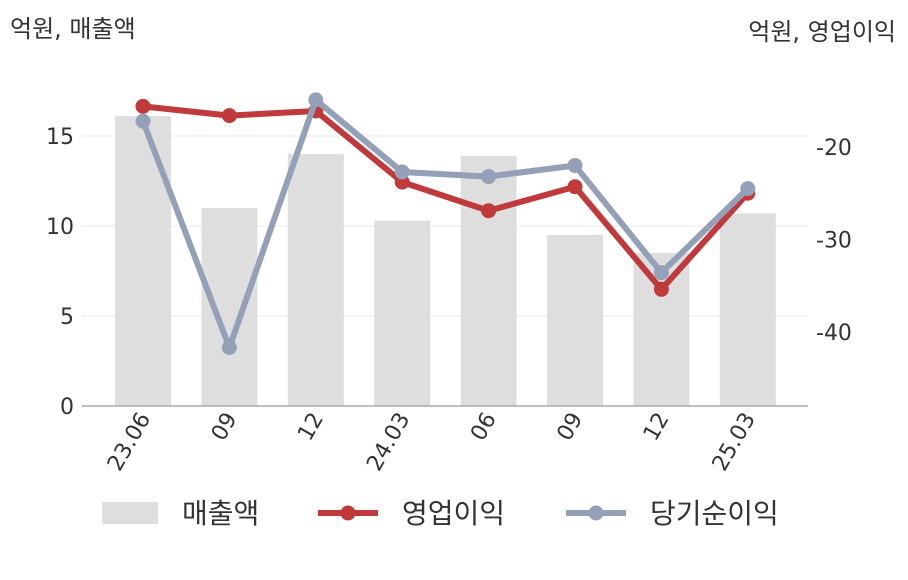 The image size is (908, 580). Describe the element at coordinates (73, 29) in the screenshot. I see `left-axis-label: 억원, 매출액` at that location.